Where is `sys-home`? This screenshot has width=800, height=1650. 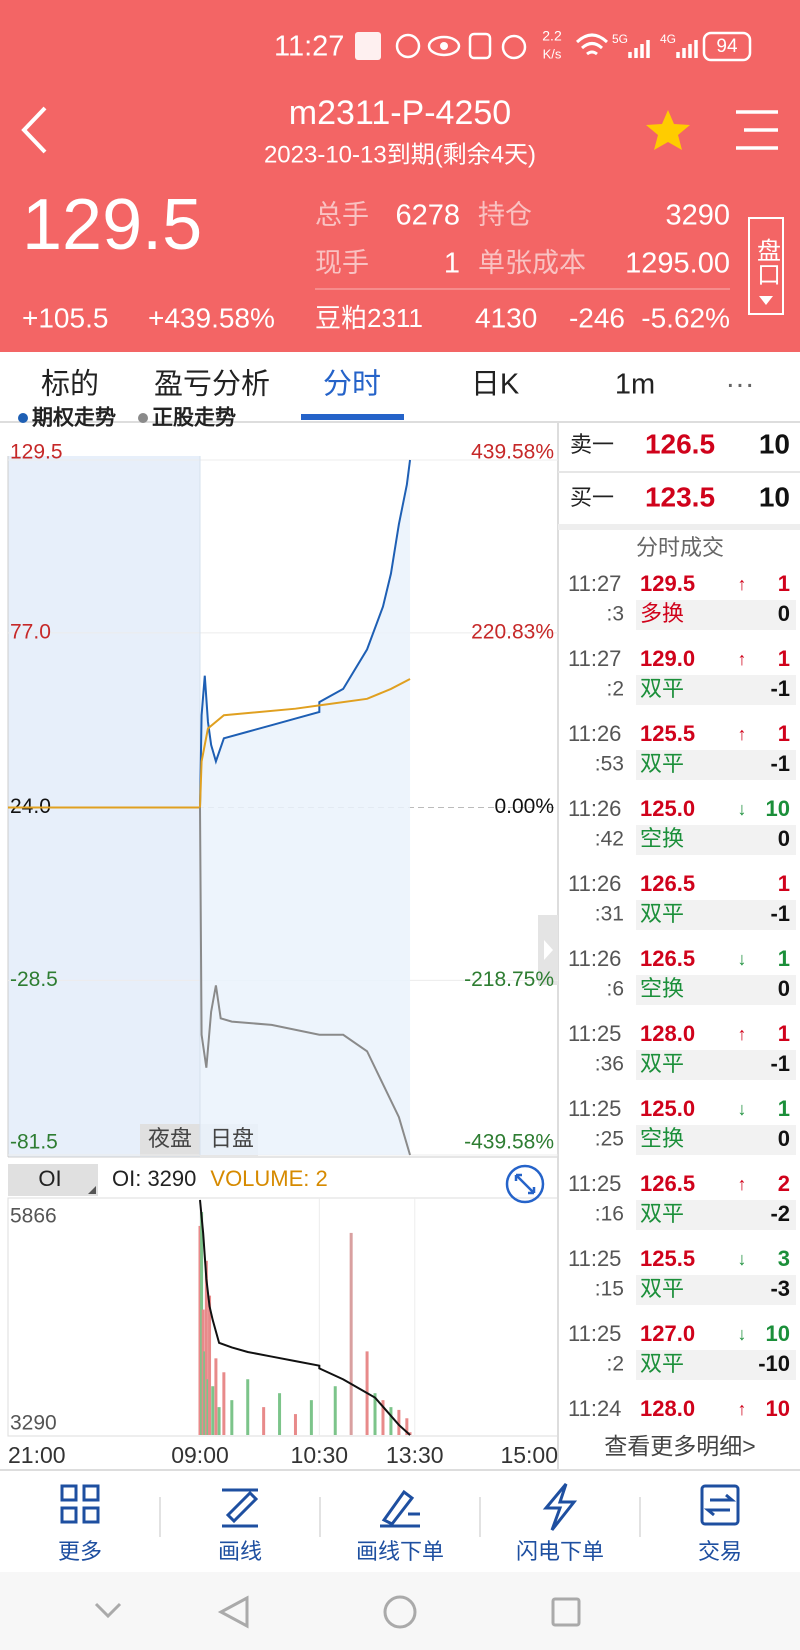 sys-home is located at coordinates (400, 1612).